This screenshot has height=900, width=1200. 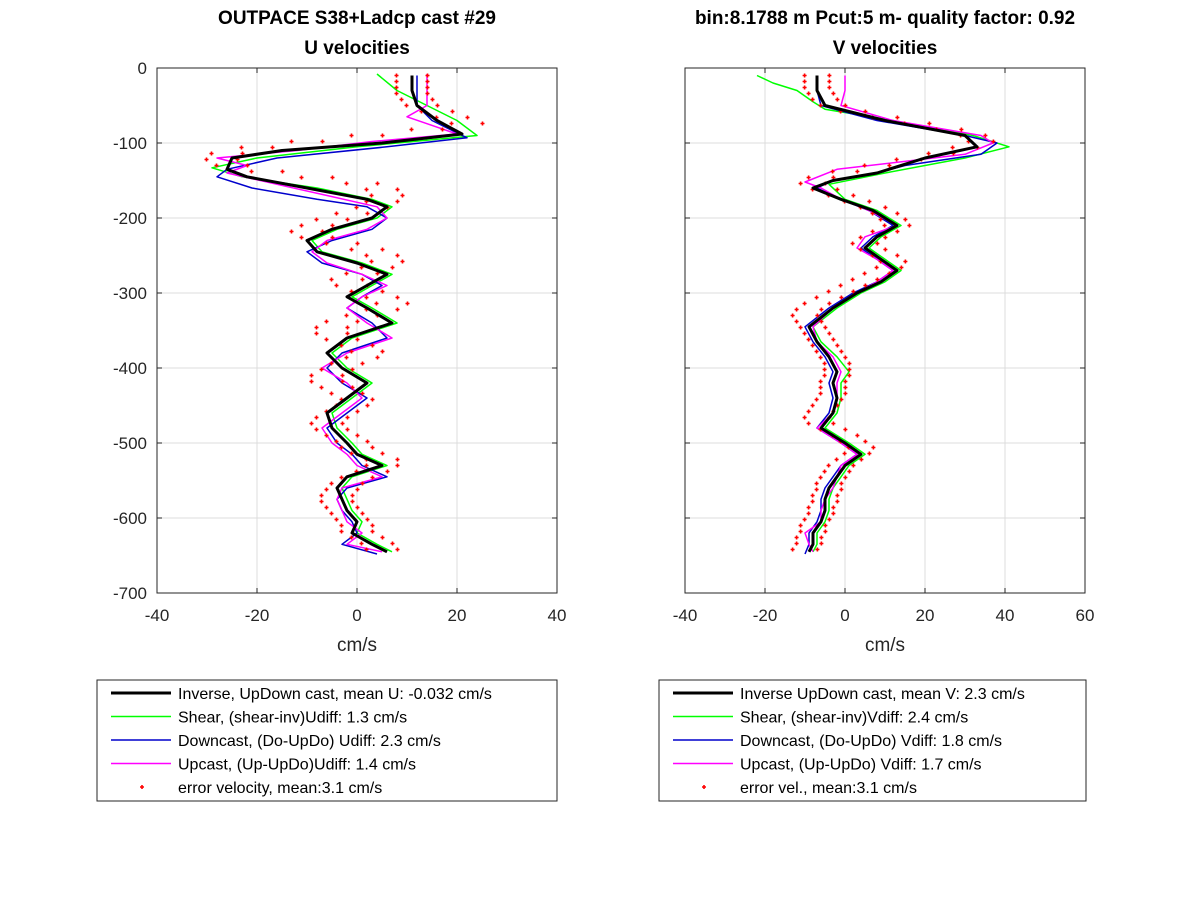 I want to click on x-tick-label: 60, so click(x=1085, y=615).